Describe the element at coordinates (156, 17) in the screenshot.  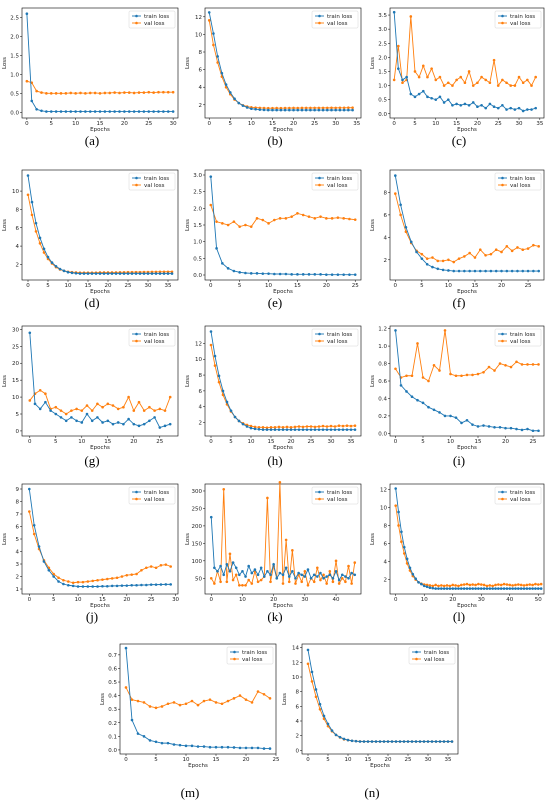
I see `legend-label: train loss` at that location.